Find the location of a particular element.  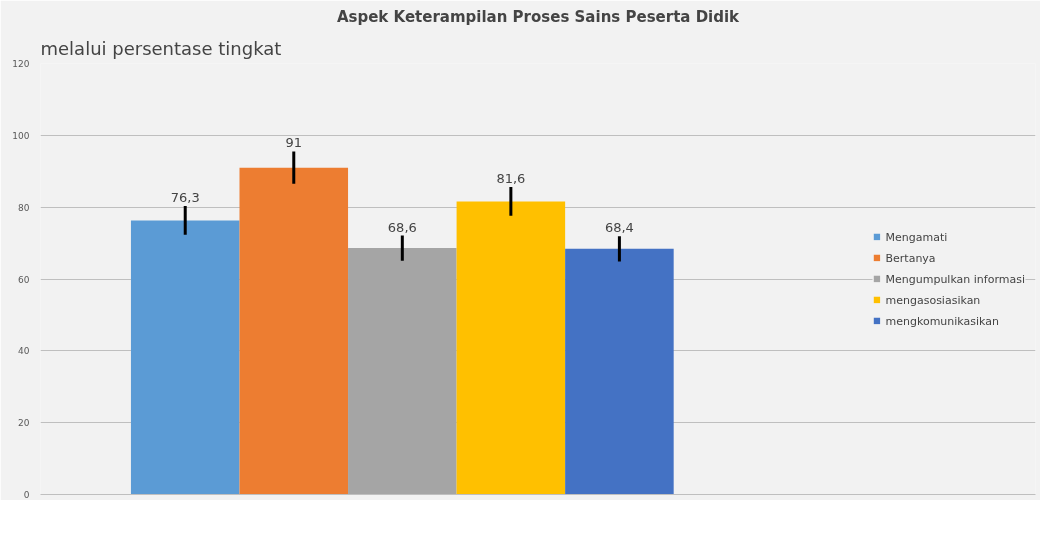

y-tick-label: 20 is located at coordinates (24, 423).